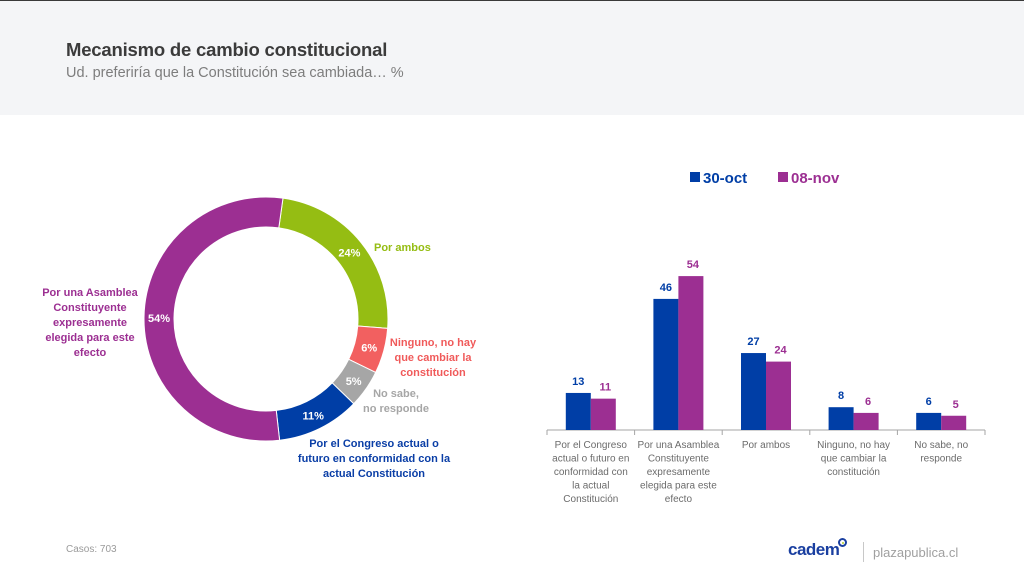 This screenshot has height=577, width=1024. Describe the element at coordinates (433, 373) in the screenshot. I see `donut-category-label-line: constitución` at that location.